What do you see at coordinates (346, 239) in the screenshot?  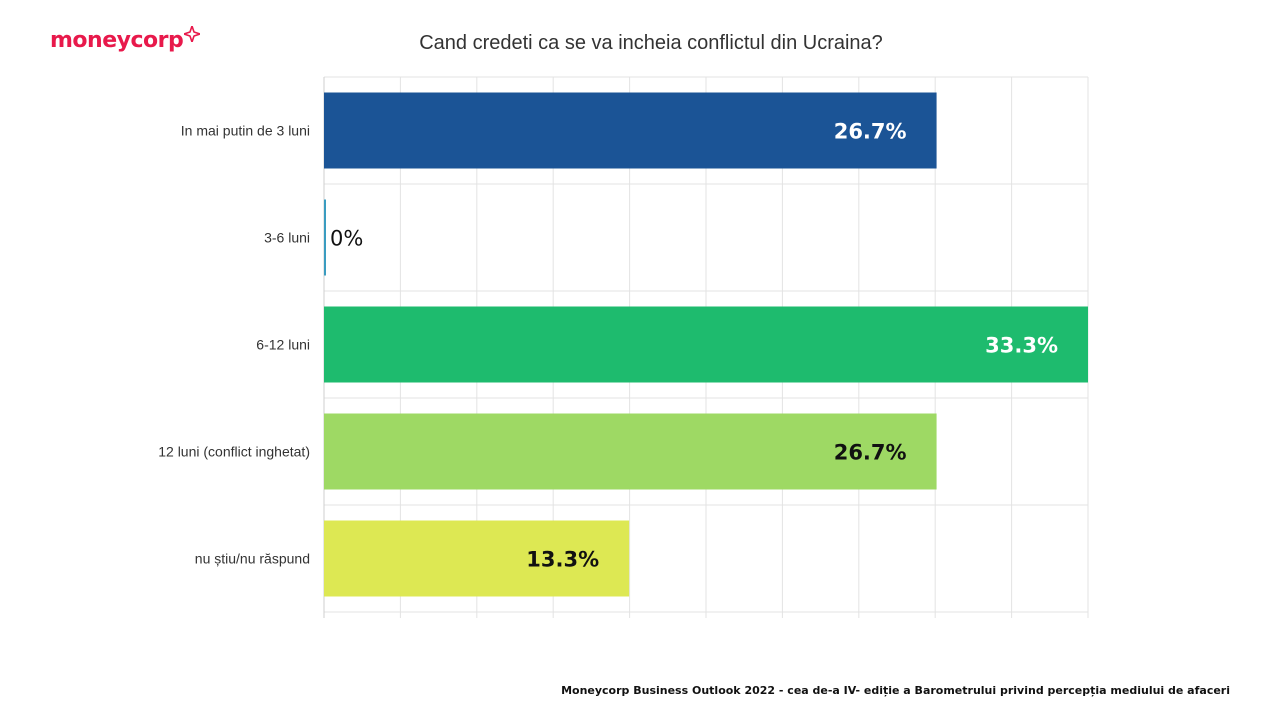 I see `data-label: 0%` at bounding box center [346, 239].